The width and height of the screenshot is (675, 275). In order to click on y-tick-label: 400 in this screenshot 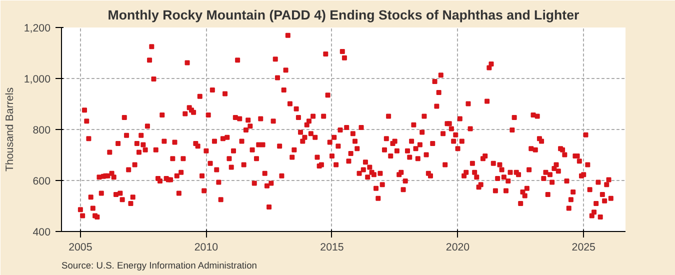, I will do `click(41, 232)`.